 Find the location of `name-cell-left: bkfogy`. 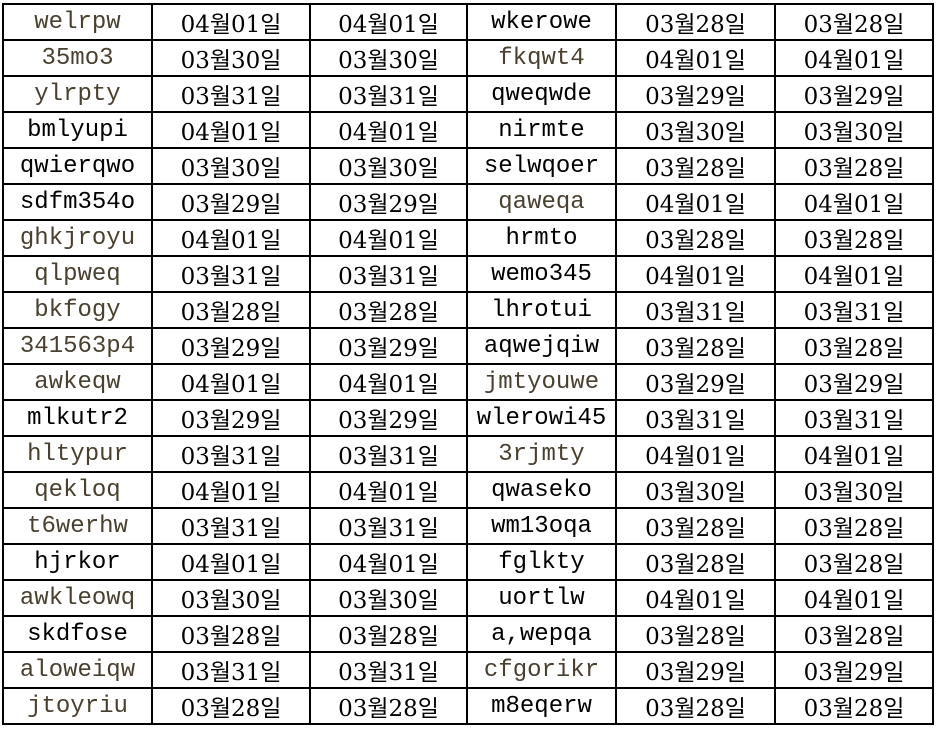

name-cell-left: bkfogy is located at coordinates (77, 310).